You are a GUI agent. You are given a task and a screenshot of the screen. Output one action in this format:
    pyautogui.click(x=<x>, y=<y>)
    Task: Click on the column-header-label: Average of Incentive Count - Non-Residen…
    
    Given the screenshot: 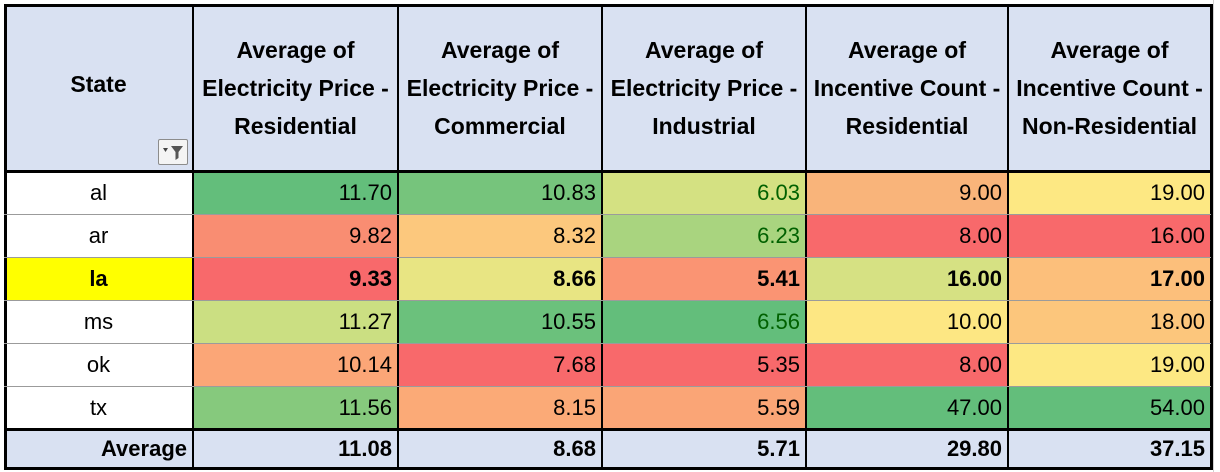 What is the action you would take?
    pyautogui.click(x=1109, y=87)
    